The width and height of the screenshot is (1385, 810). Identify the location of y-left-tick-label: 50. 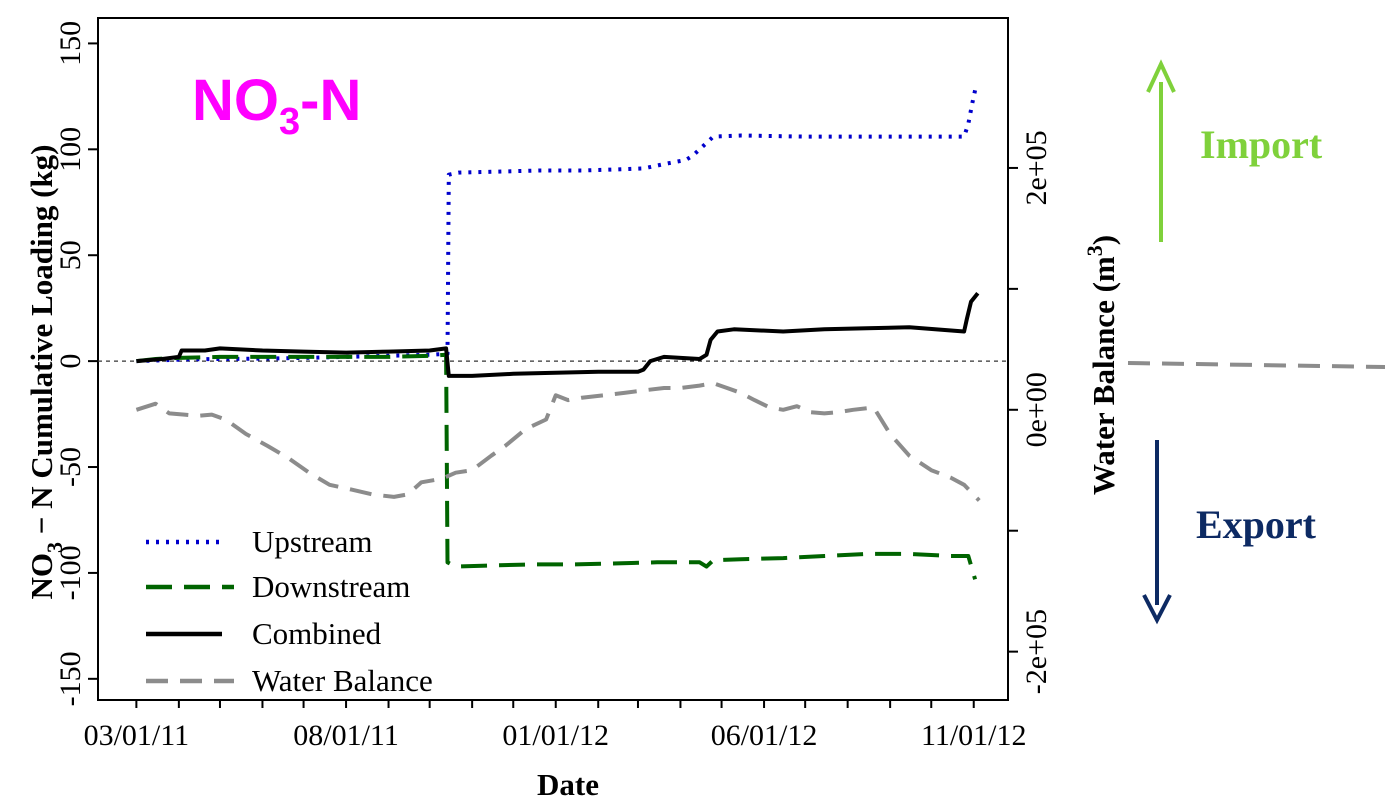
(70, 255).